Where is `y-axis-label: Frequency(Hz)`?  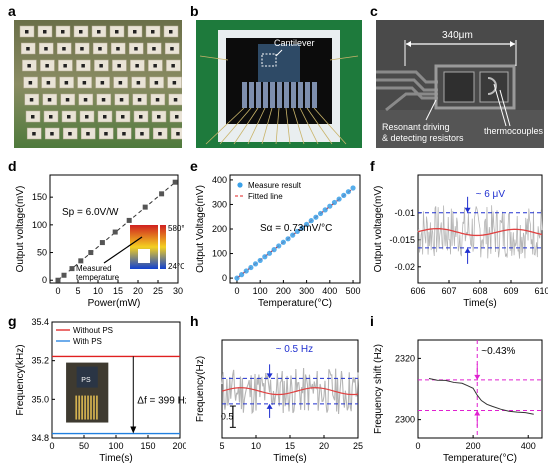 y-axis-label: Frequency(Hz) is located at coordinates (200, 389).